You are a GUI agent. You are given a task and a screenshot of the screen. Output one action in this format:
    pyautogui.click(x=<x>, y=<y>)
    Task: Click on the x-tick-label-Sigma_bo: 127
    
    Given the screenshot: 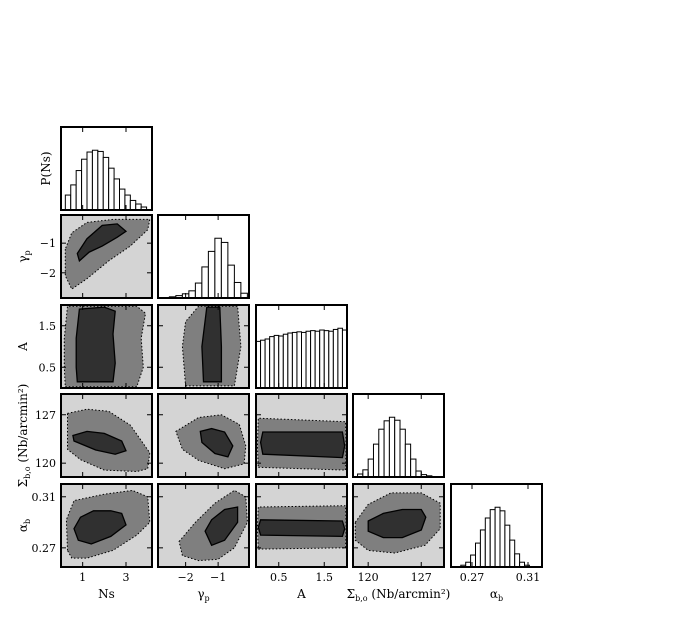 What is the action you would take?
    pyautogui.click(x=421, y=577)
    